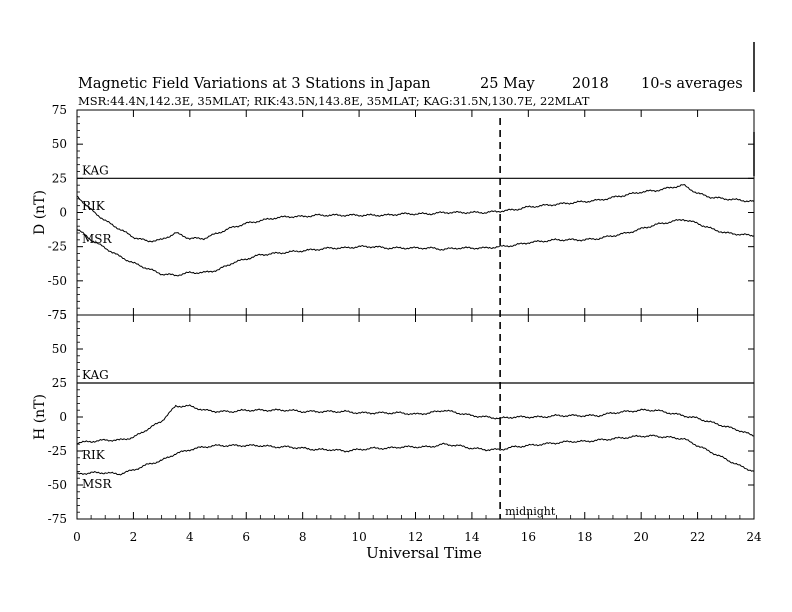 The image size is (792, 612). Describe the element at coordinates (754, 537) in the screenshot. I see `x-tick-label: 24` at that location.